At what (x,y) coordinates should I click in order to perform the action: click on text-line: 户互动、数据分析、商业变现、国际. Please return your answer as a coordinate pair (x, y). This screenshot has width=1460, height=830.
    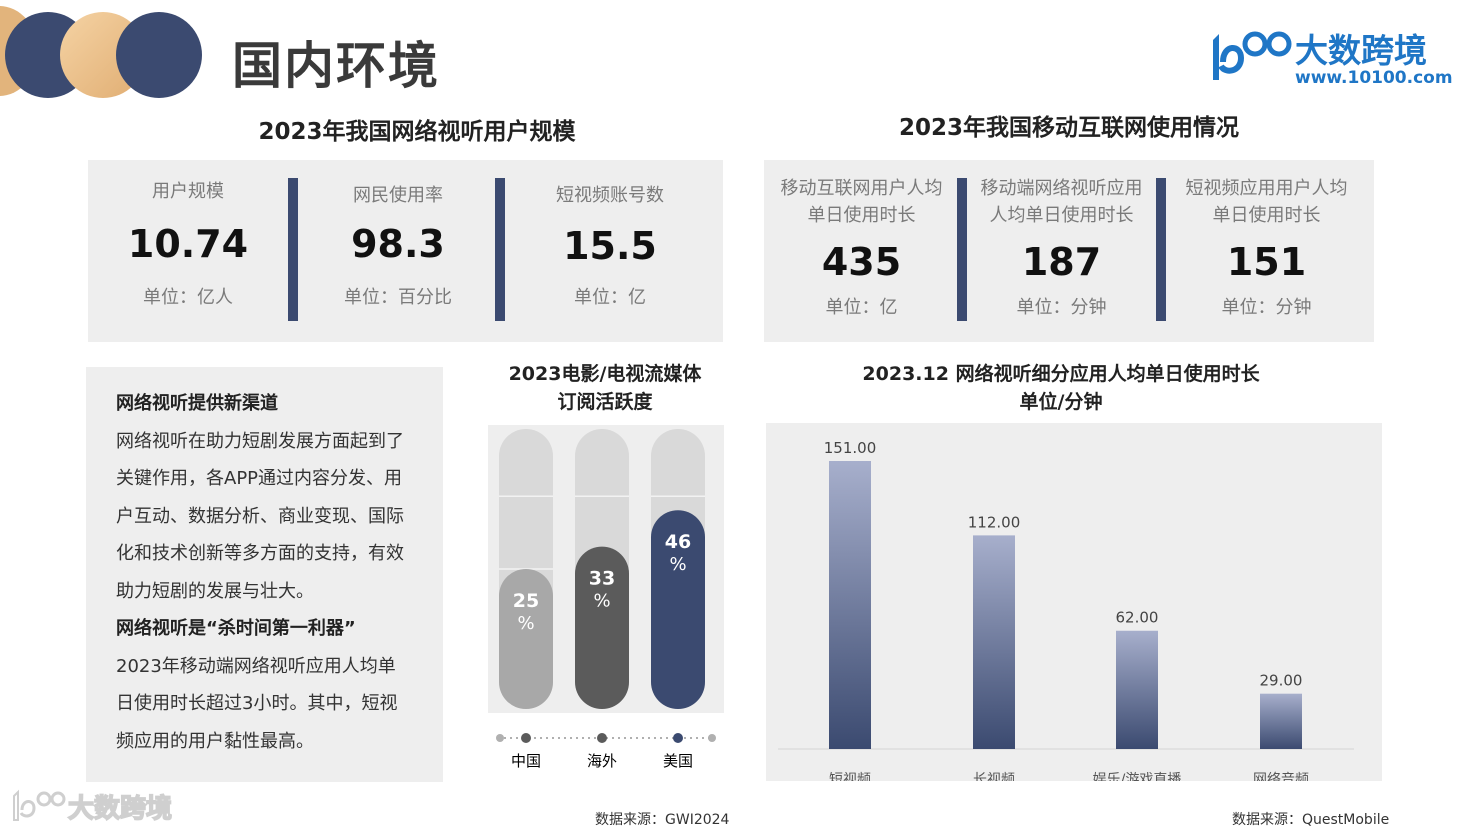
    Looking at the image, I should click on (260, 516).